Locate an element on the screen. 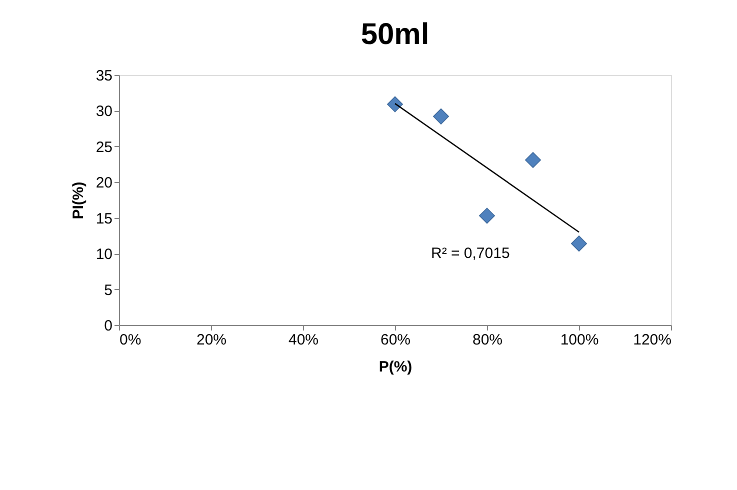  y-tick-label: 25 is located at coordinates (104, 147).